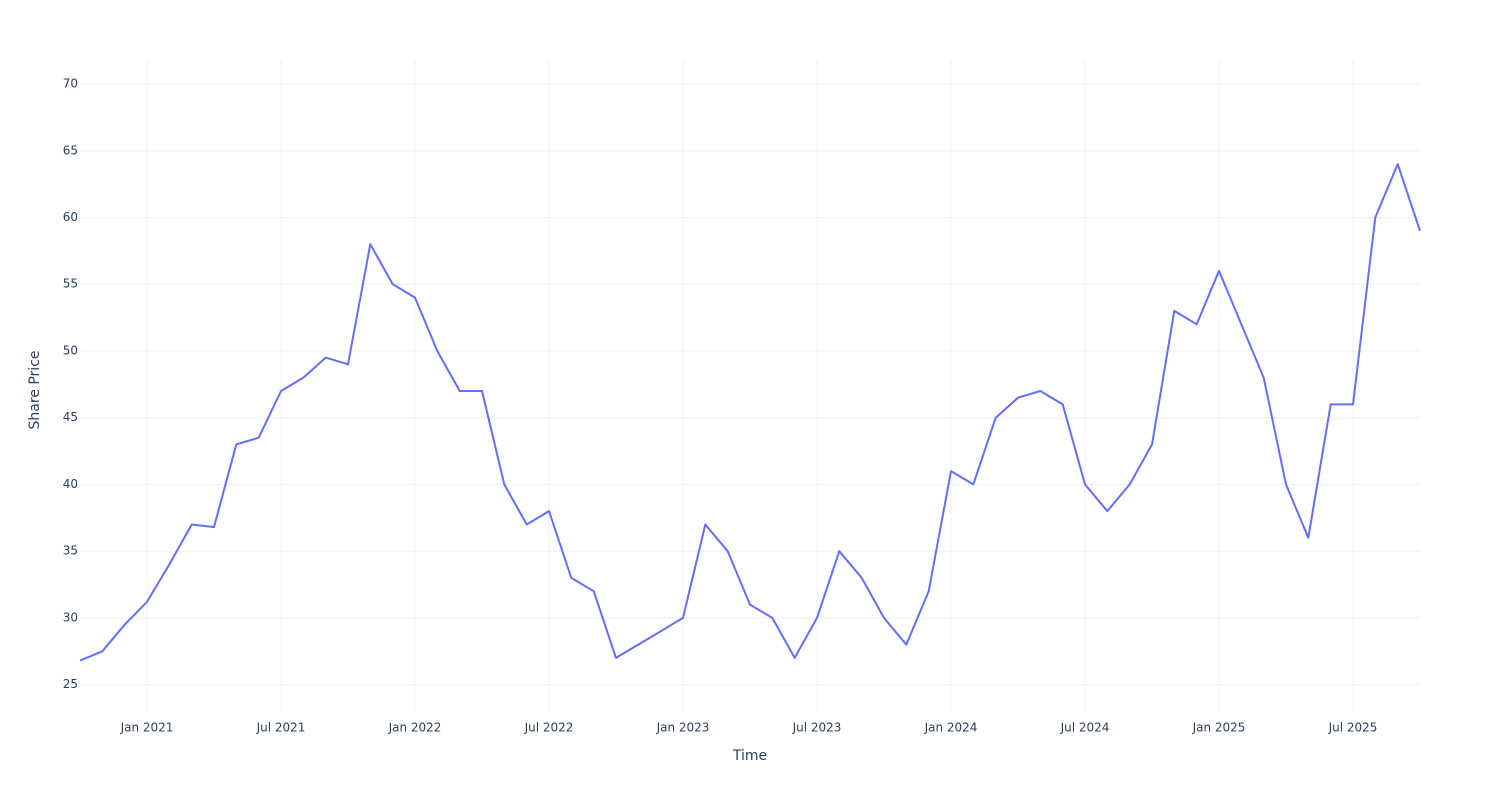  What do you see at coordinates (70, 84) in the screenshot?
I see `y-tick-label: 70` at bounding box center [70, 84].